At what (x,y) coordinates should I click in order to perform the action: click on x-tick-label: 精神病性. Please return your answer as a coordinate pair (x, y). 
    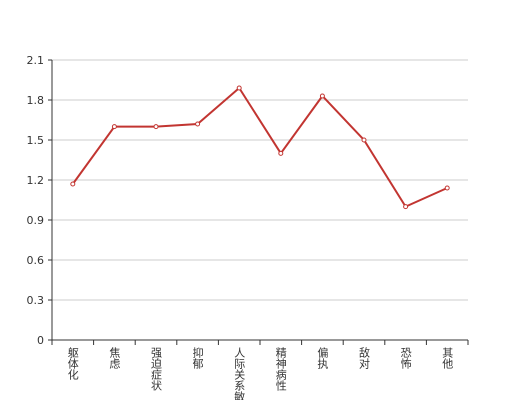
    Looking at the image, I should click on (280, 369).